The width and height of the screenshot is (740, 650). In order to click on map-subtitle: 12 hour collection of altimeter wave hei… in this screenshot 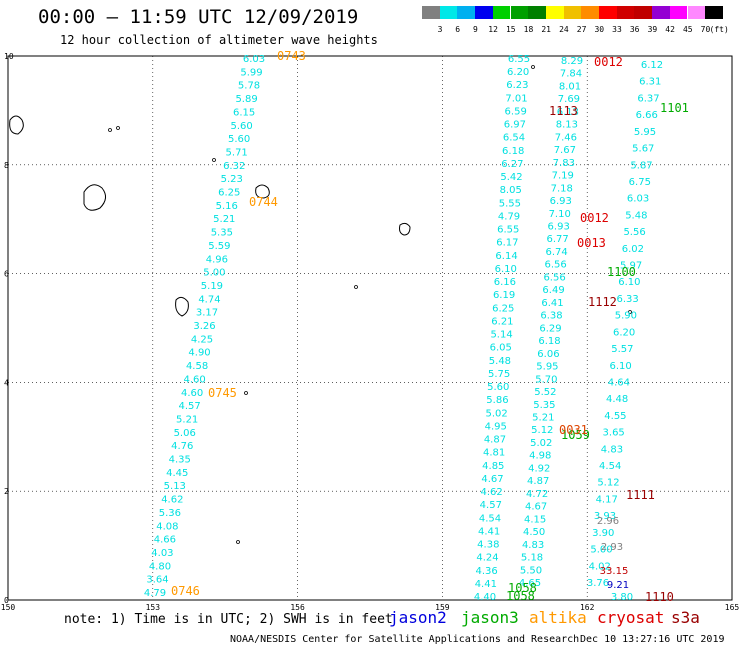, I will do `click(219, 40)`.